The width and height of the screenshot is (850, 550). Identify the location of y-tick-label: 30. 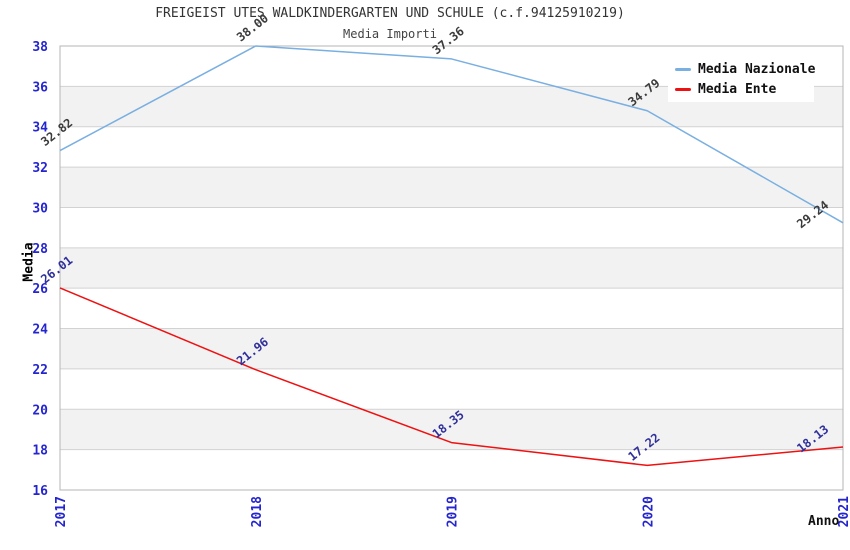
(40, 208).